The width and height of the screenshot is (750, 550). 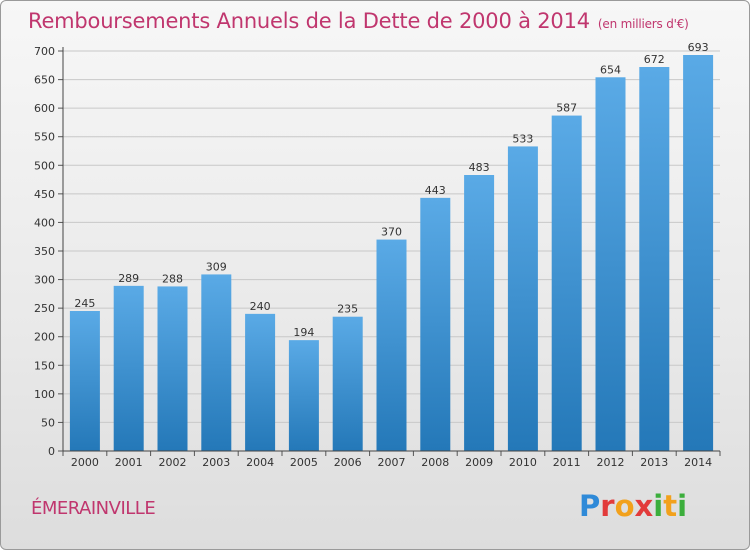 What do you see at coordinates (391, 232) in the screenshot?
I see `data-label-2007: 370` at bounding box center [391, 232].